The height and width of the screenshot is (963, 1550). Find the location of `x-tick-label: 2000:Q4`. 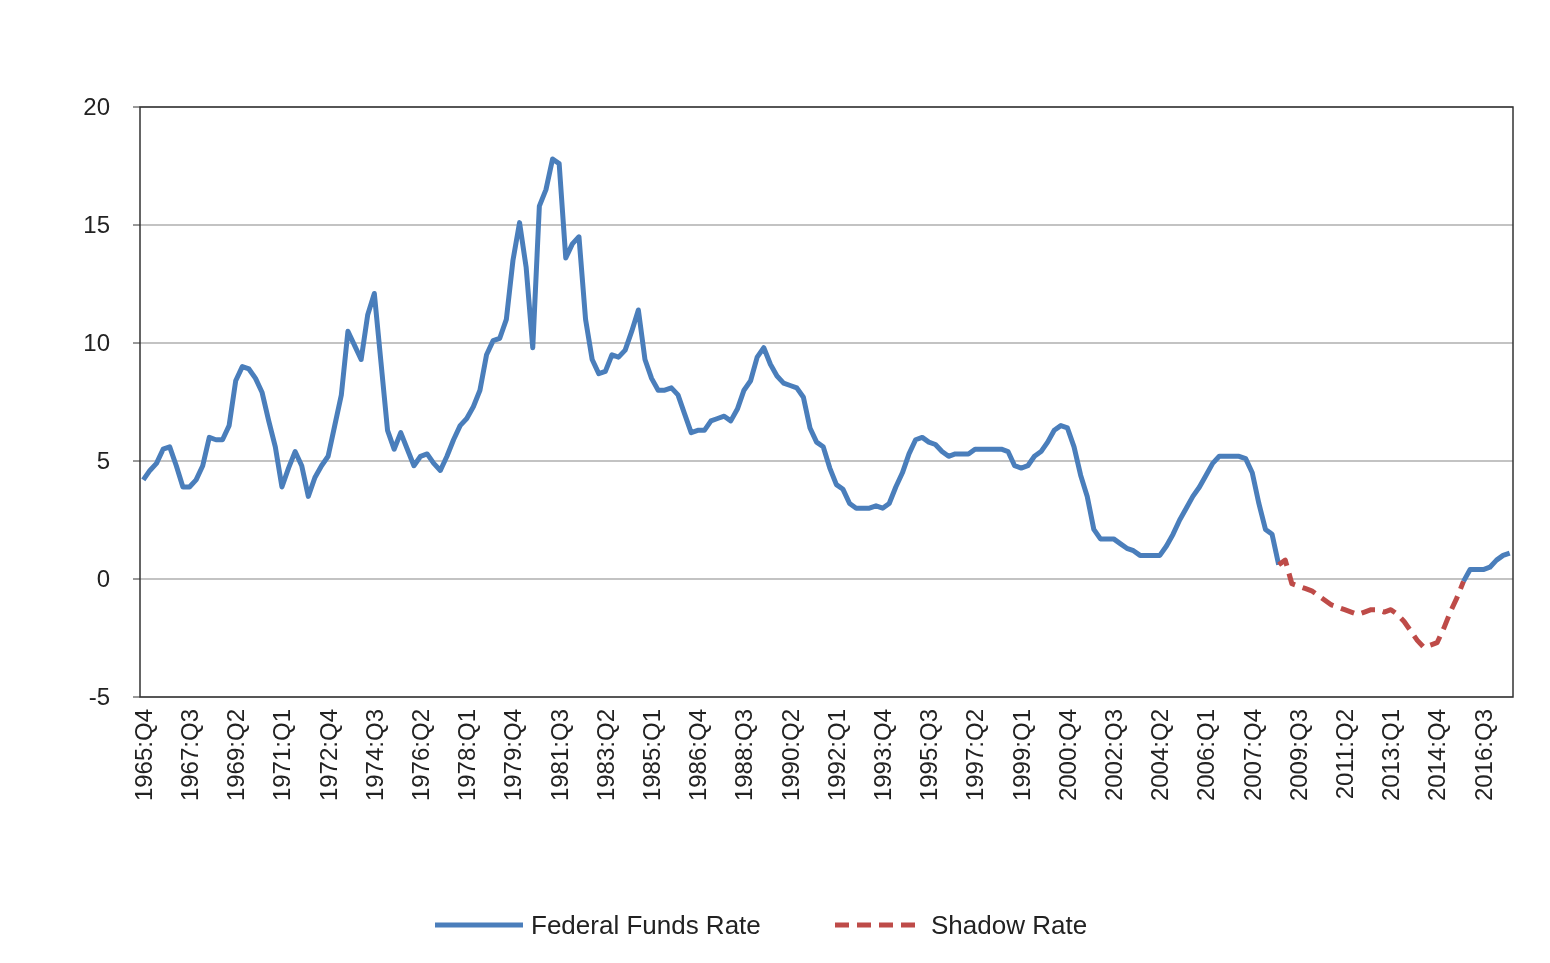

x-tick-label: 2000:Q4 is located at coordinates (1067, 755).